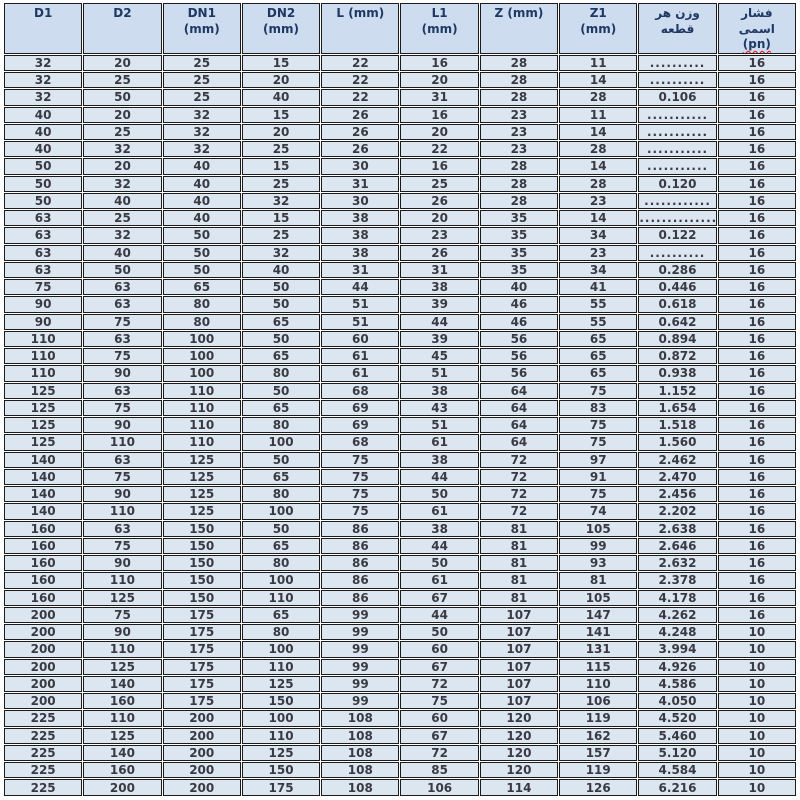 This screenshot has height=800, width=800. I want to click on table-cell-z: 64, so click(519, 425).